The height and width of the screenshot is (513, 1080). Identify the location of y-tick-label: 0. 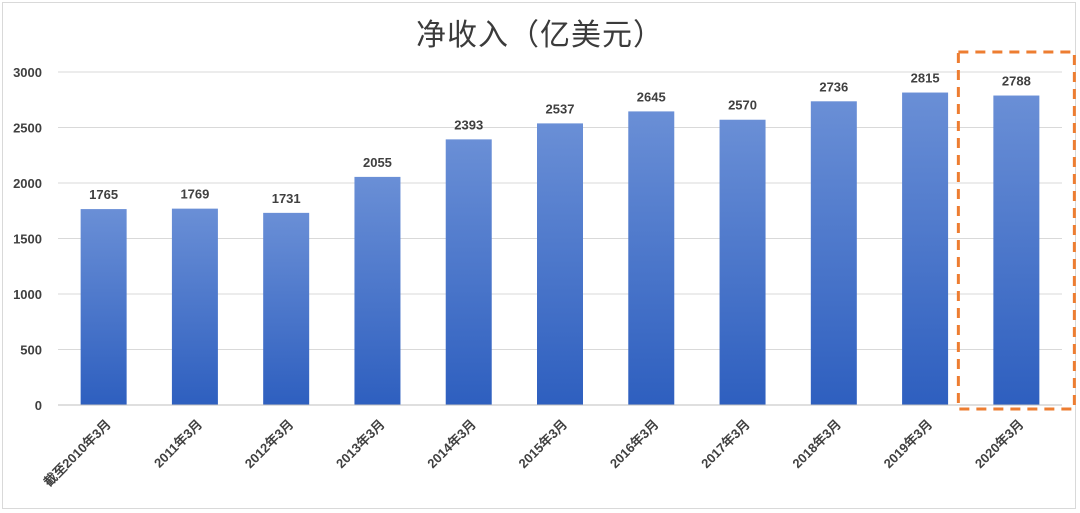
(38, 405).